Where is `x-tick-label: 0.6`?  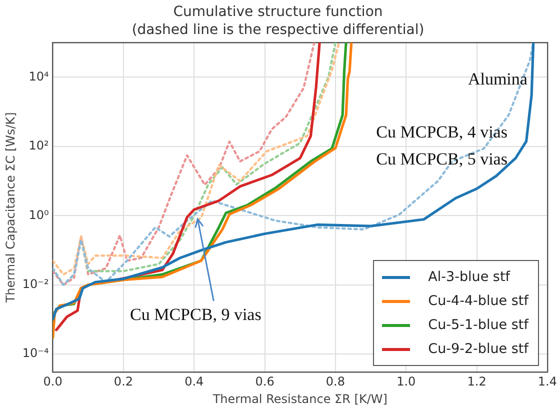 x-tick-label: 0.6 is located at coordinates (264, 381).